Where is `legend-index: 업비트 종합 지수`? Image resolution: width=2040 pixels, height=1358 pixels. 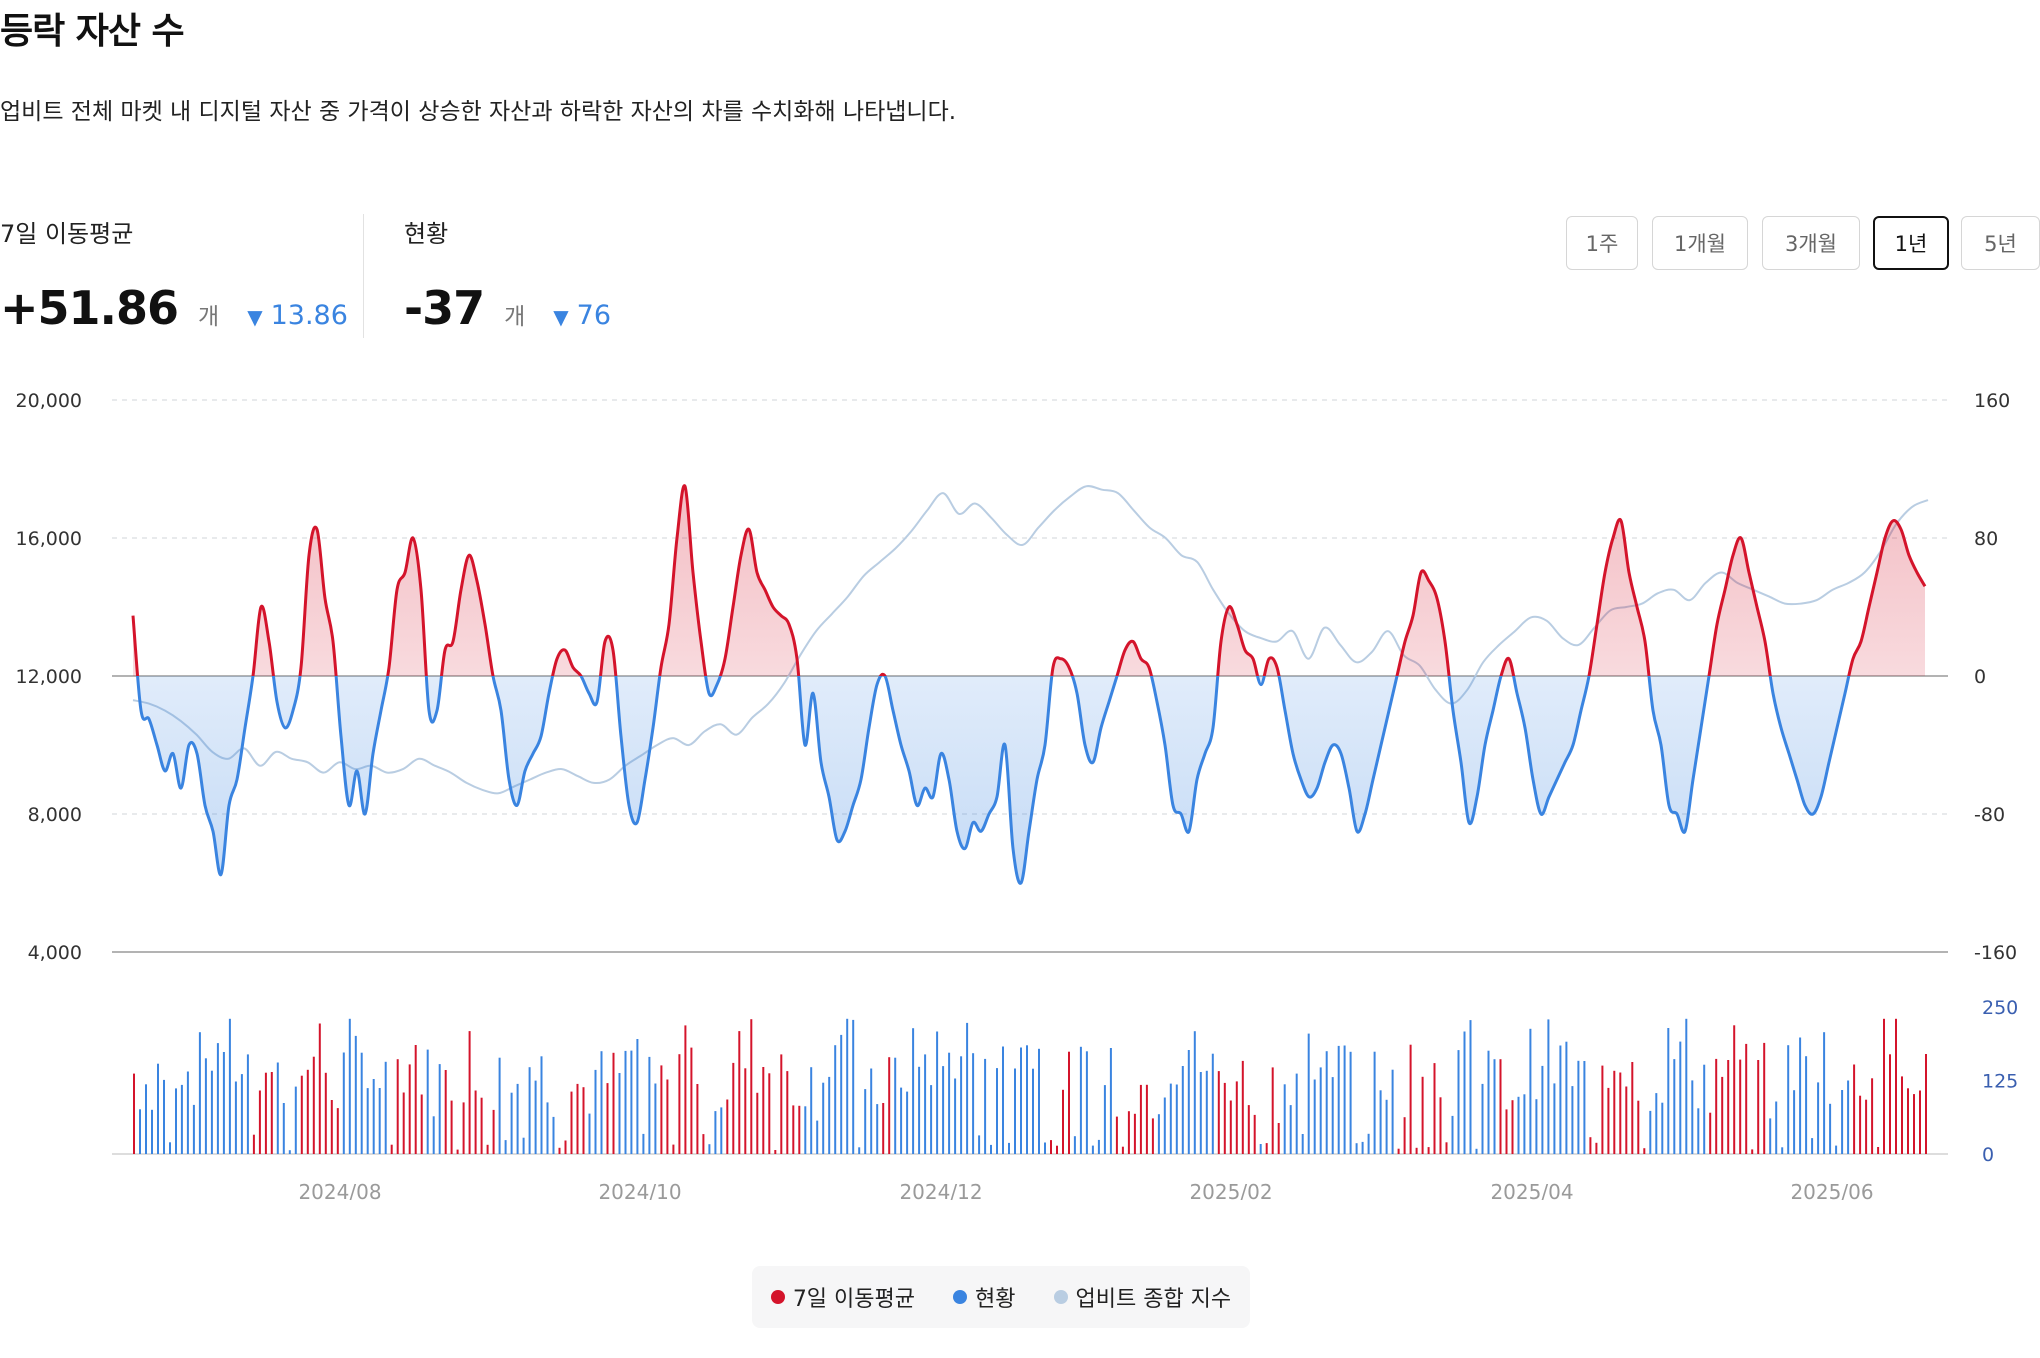 legend-index: 업비트 종합 지수 is located at coordinates (1142, 1297).